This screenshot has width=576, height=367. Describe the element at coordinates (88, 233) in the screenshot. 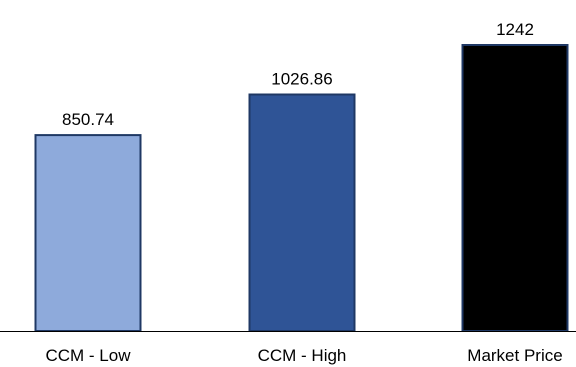

I see `bar-ccm-low` at that location.